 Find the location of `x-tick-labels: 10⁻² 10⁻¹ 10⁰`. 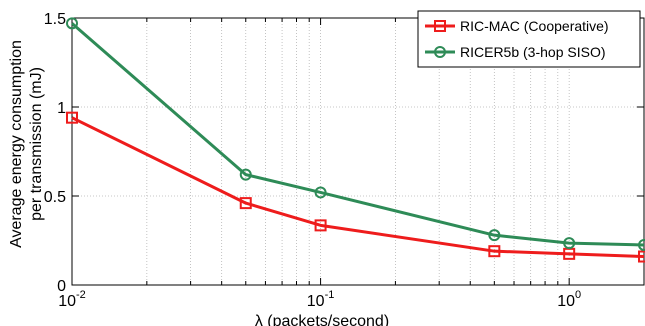

x-tick-labels: 10⁻² 10⁻¹ 10⁰ is located at coordinates (319, 299).